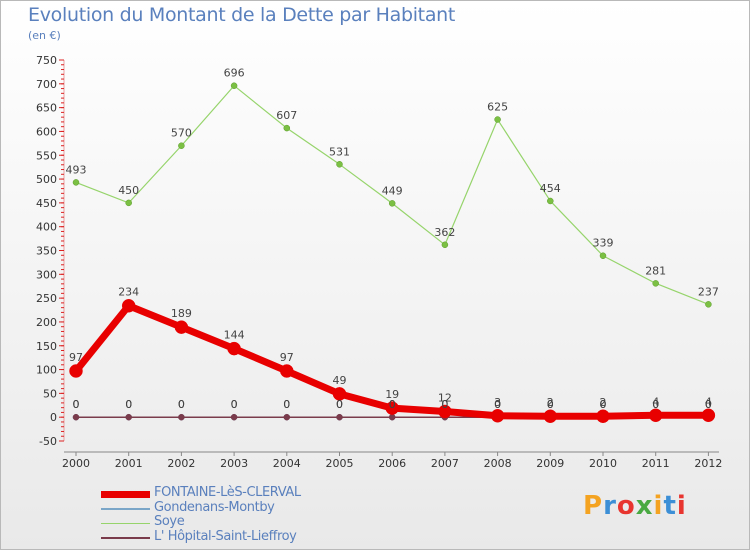  Describe the element at coordinates (46, 251) in the screenshot. I see `y-tick-label: 350` at that location.